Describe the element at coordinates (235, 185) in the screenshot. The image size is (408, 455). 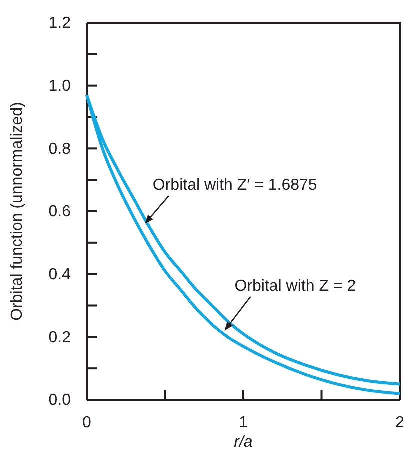
I see `annotation: Orbital with Z′ = 1.6875` at that location.